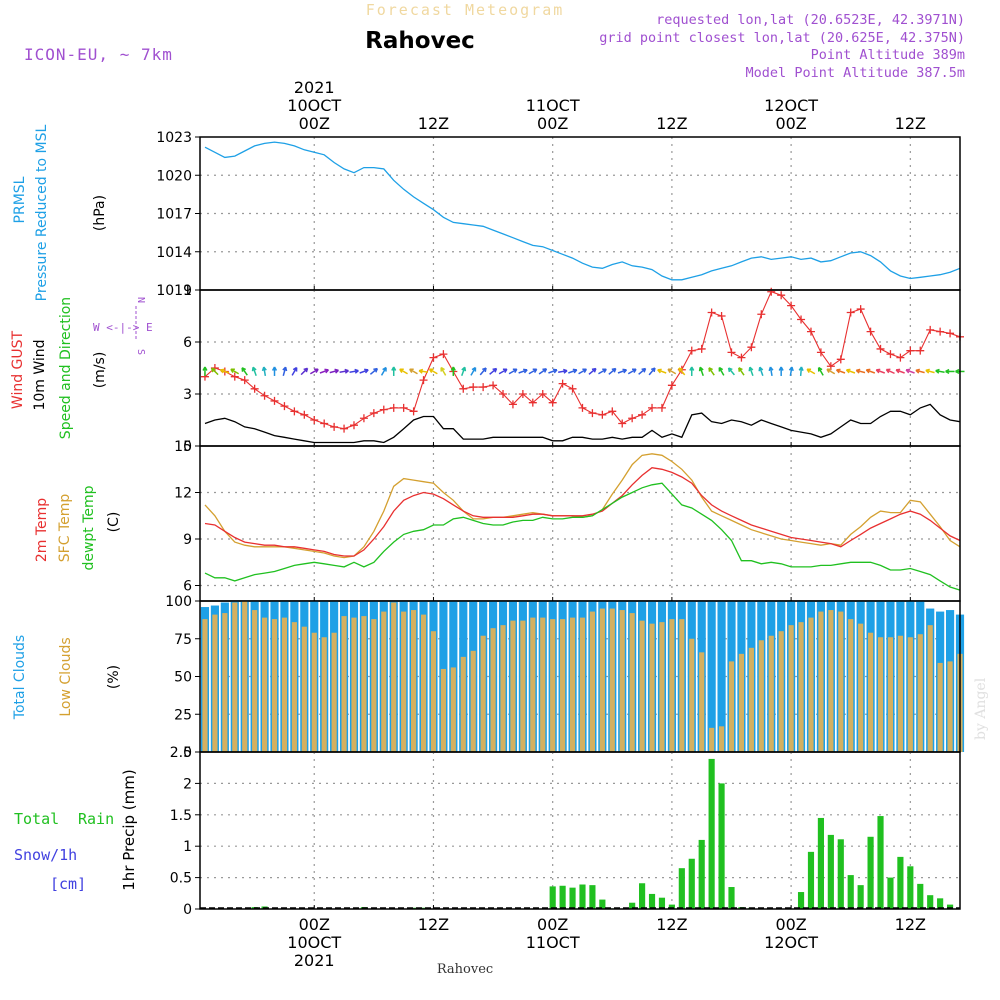  What do you see at coordinates (96, 819) in the screenshot?
I see `precip-label-rain: Rain` at bounding box center [96, 819].